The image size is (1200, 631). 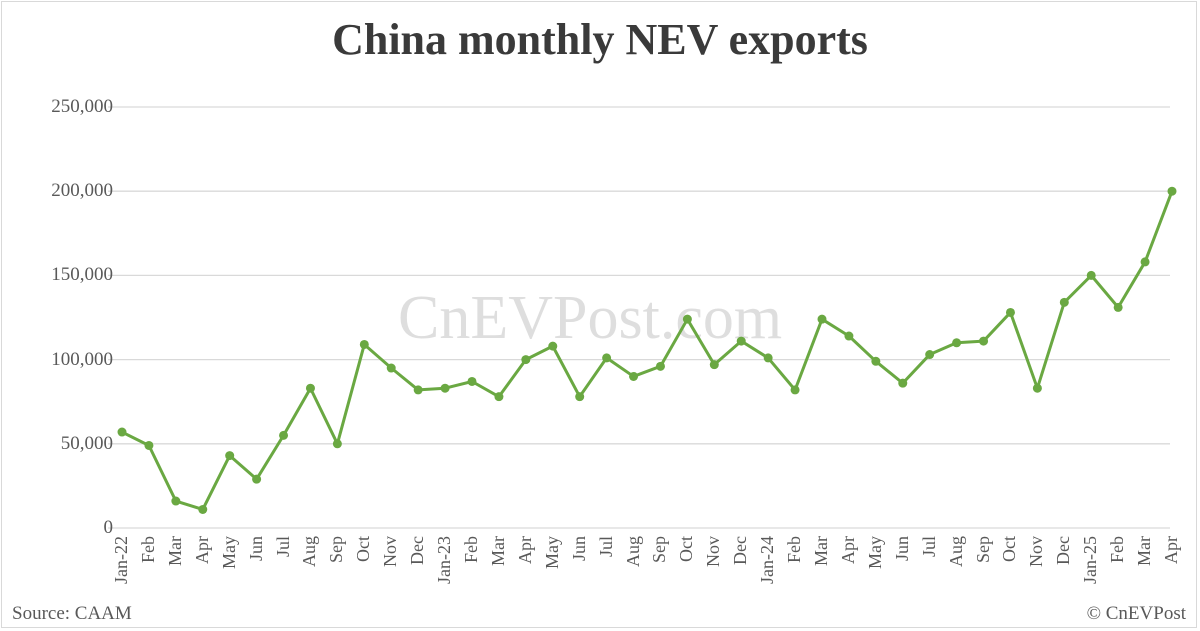 I want to click on y-tick-label: 100,000, so click(x=82, y=359).